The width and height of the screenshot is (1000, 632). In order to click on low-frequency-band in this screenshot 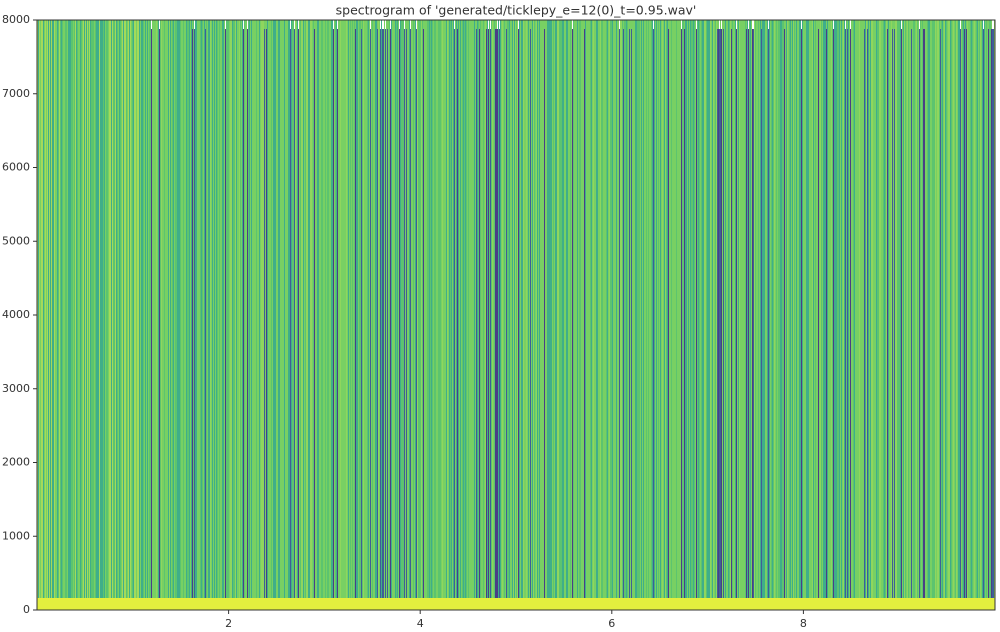, I will do `click(516, 604)`.